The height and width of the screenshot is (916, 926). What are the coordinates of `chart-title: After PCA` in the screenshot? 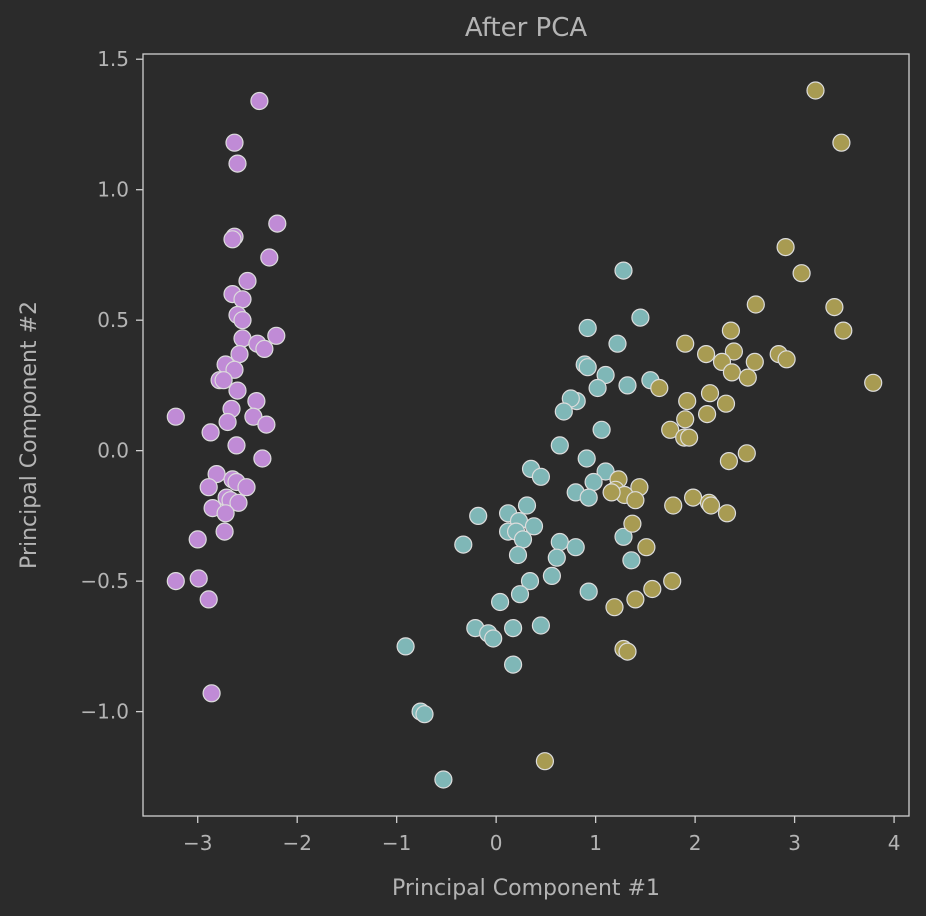 It's located at (526, 28).